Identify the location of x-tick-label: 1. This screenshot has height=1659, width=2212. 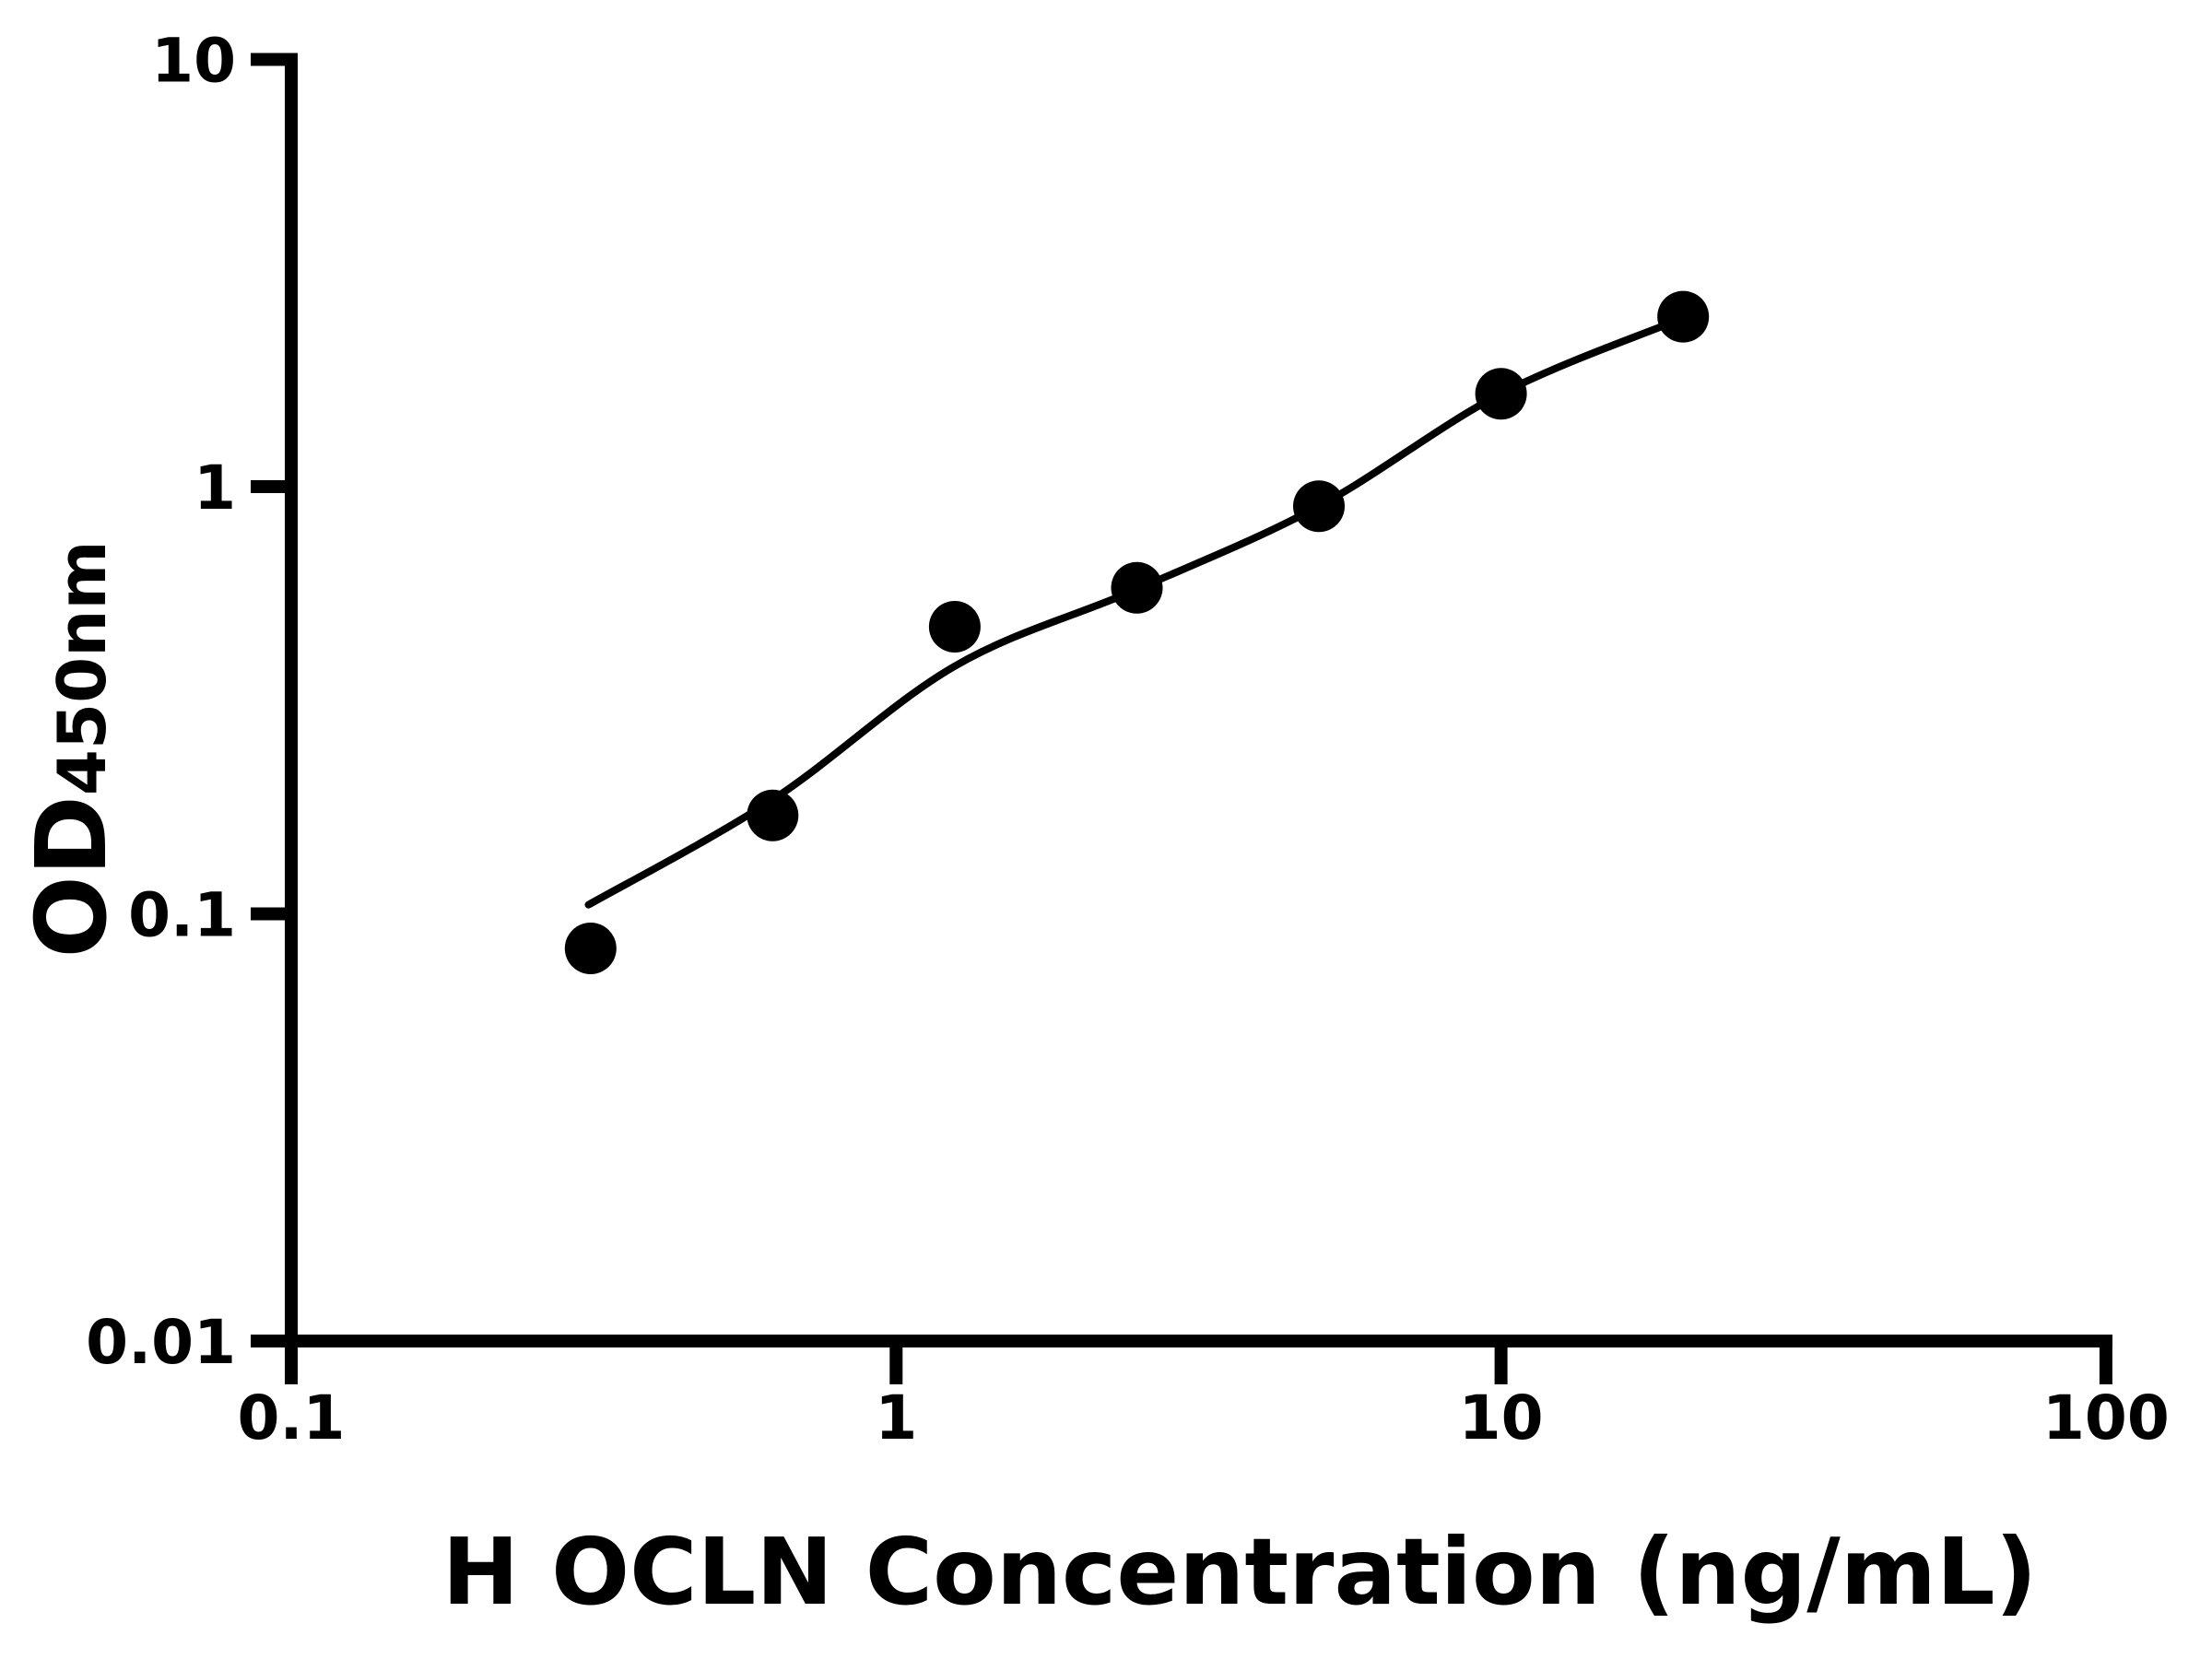
(896, 1417).